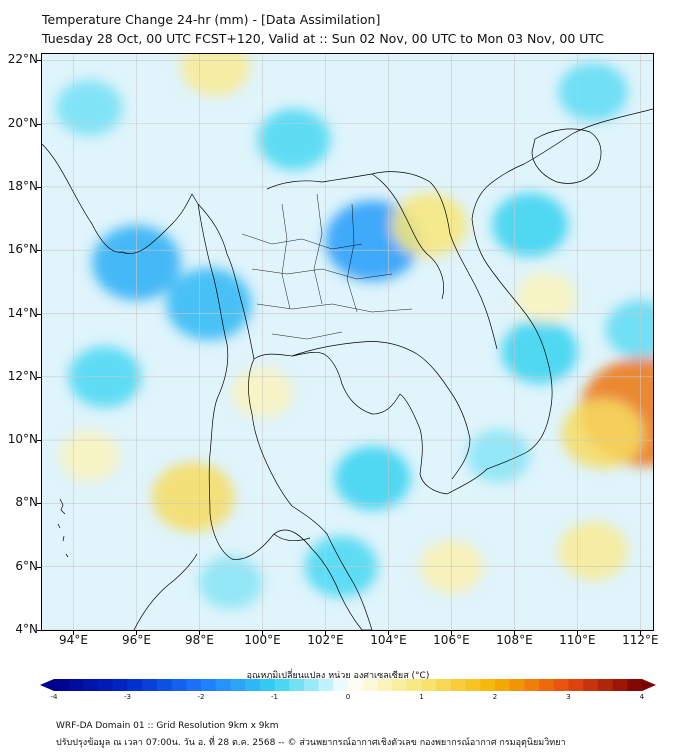 This screenshot has width=676, height=756. What do you see at coordinates (568, 697) in the screenshot?
I see `colorbar-tick-label: 3` at bounding box center [568, 697].